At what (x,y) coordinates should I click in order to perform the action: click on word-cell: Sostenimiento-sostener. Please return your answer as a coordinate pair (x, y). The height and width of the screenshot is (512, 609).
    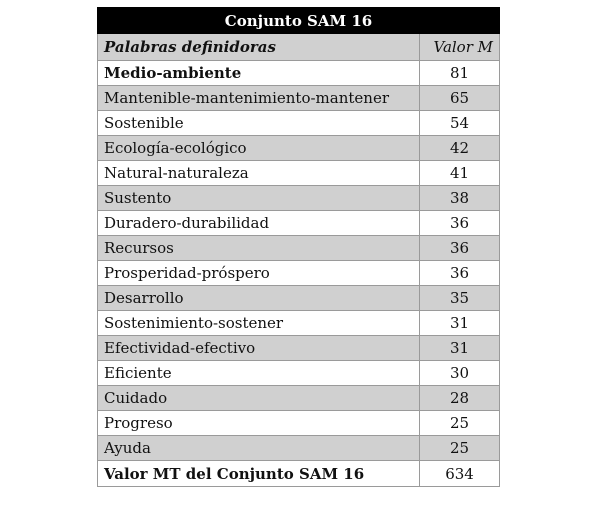
    Looking at the image, I should click on (258, 323).